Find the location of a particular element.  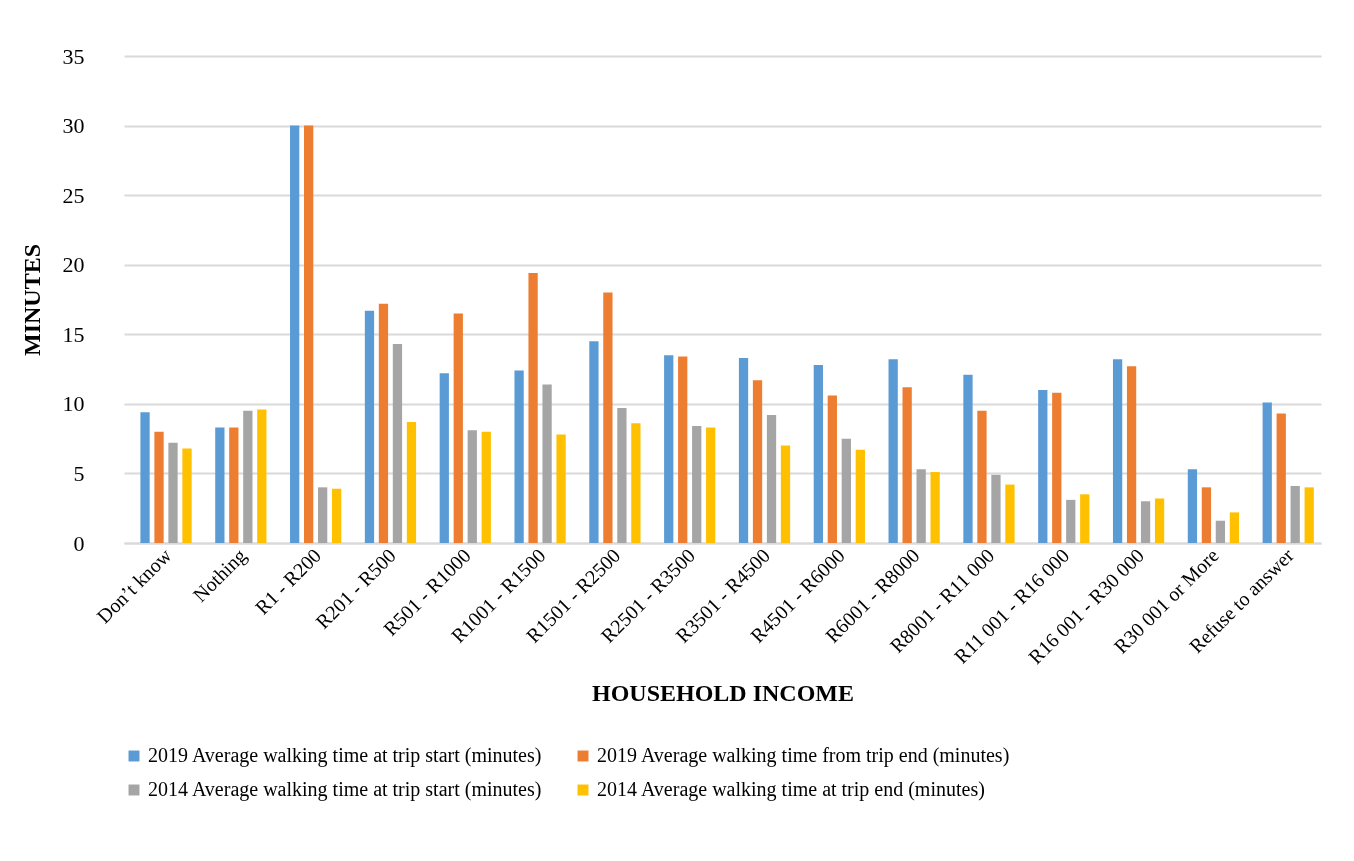

y-tick-label: 0 is located at coordinates (79, 543).